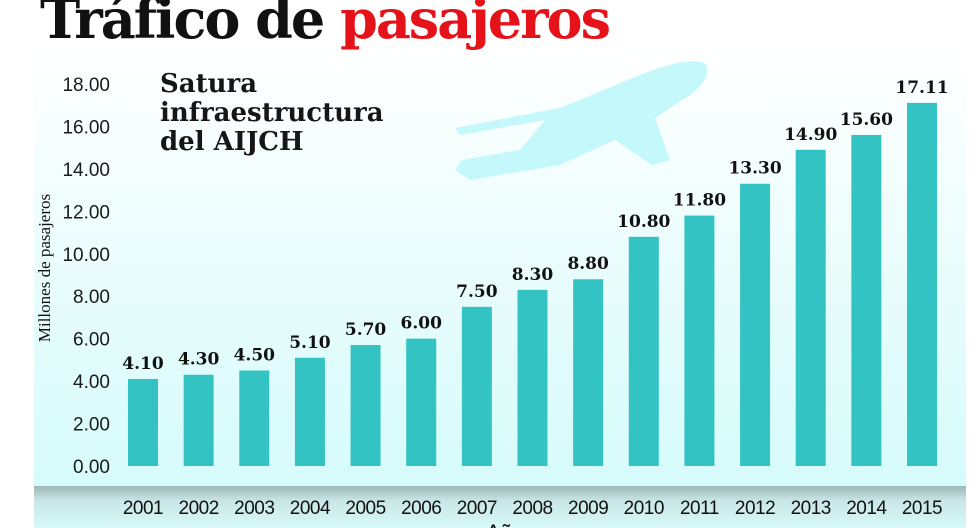 The height and width of the screenshot is (528, 980). Describe the element at coordinates (365, 405) in the screenshot. I see `bar-2005` at that location.